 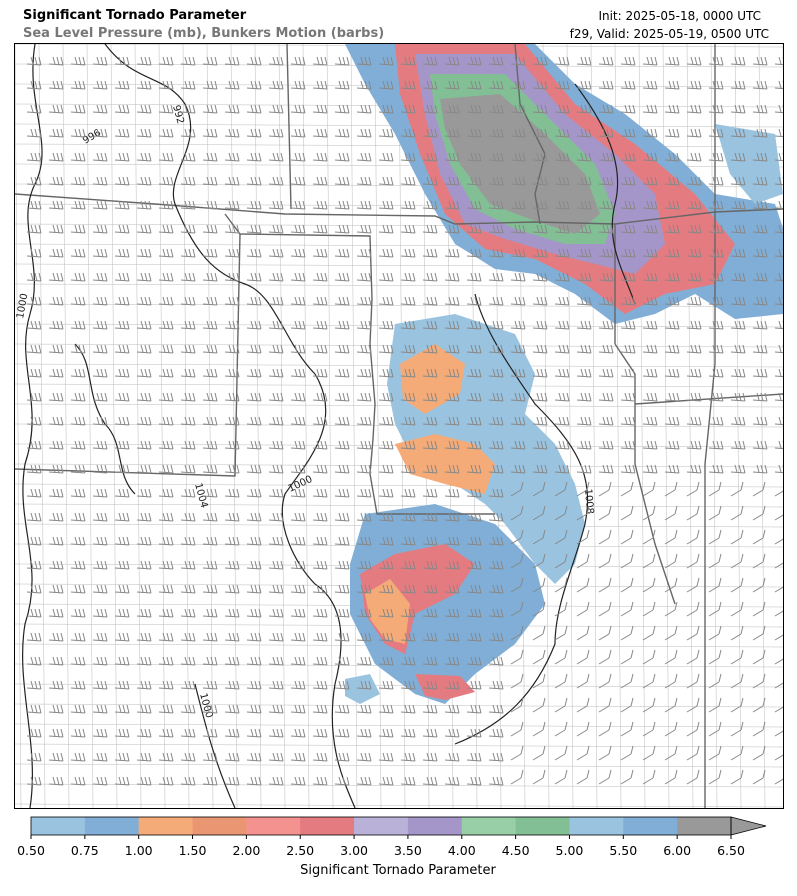 I want to click on colorbar-tick-label: 3.50, so click(x=408, y=850).